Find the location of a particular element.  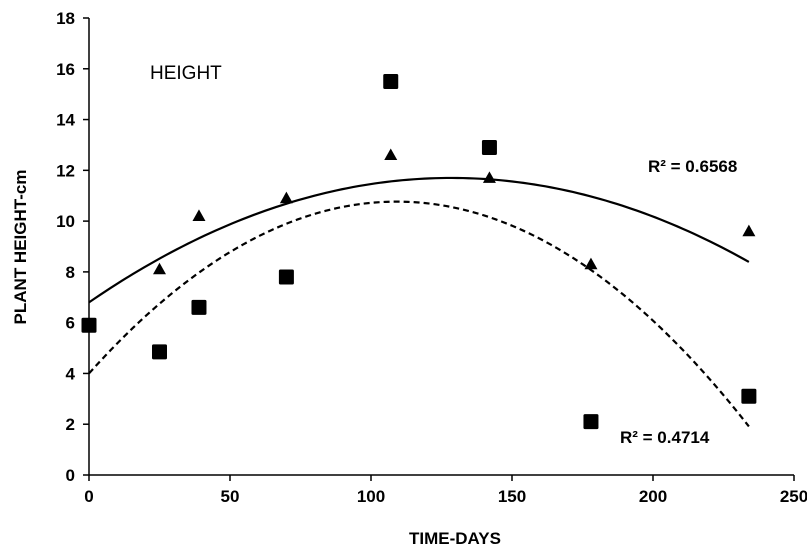

r2-label-square-series: R² = 0.4714 is located at coordinates (665, 437).